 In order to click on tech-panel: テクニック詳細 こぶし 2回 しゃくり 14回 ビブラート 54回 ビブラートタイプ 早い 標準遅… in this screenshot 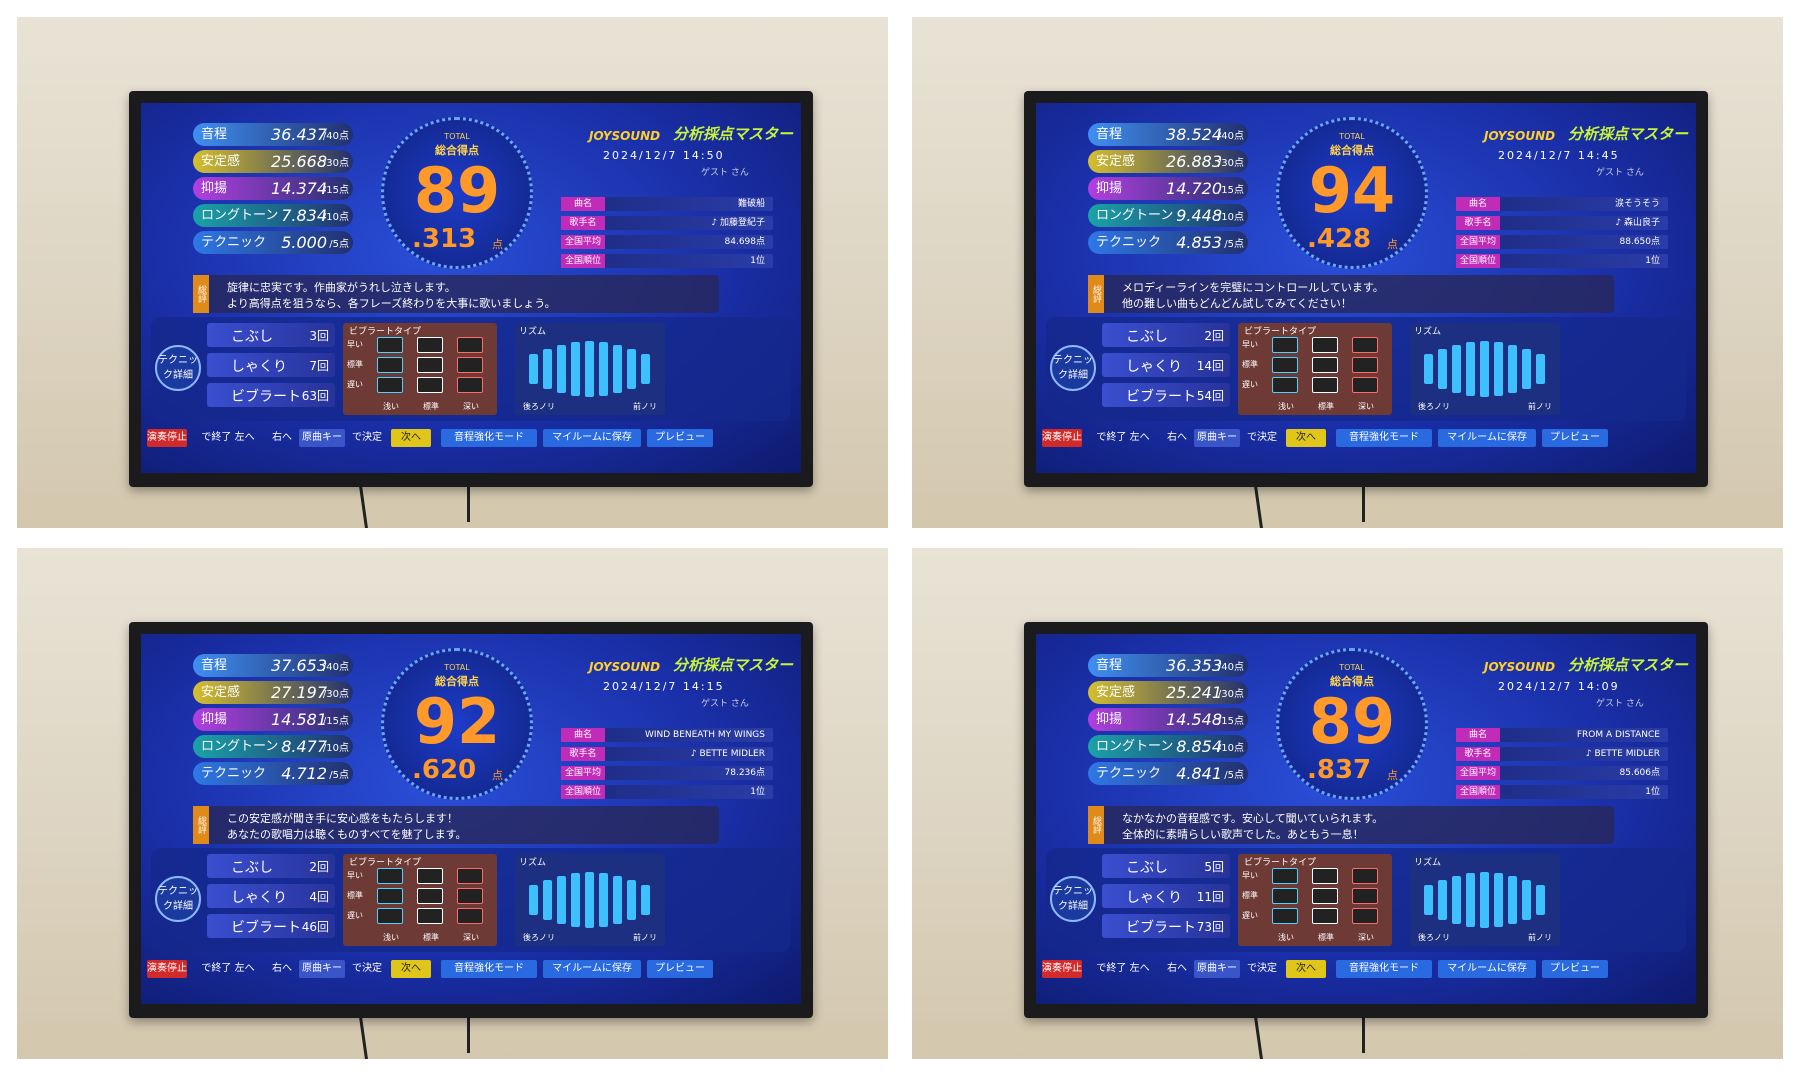, I will do `click(1366, 369)`.